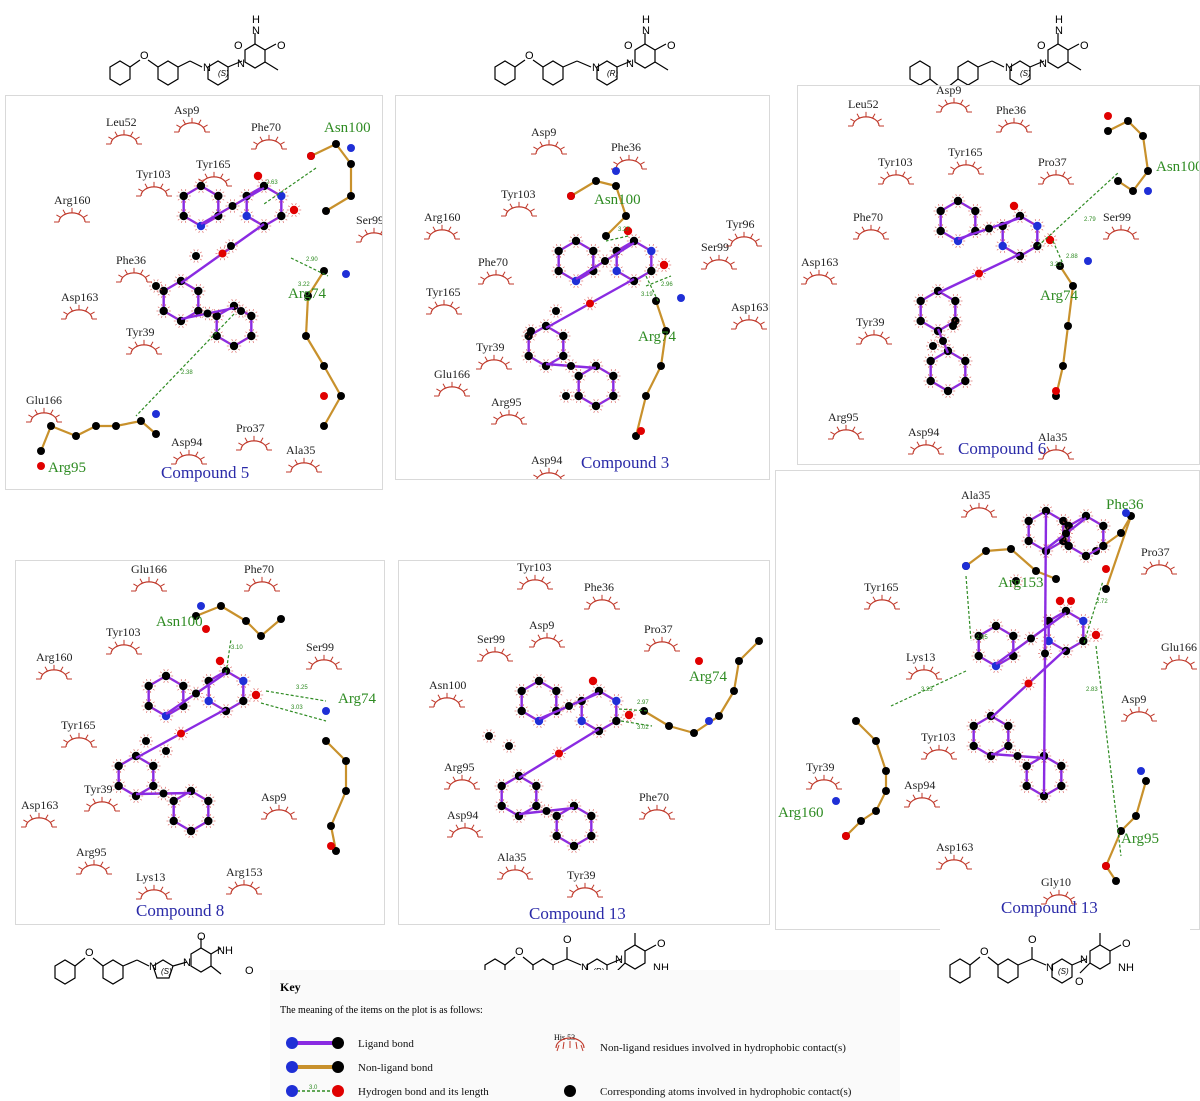 Image resolution: width=1200 pixels, height=1101 pixels. I want to click on residue-contact: Tyr39, so click(585, 883).